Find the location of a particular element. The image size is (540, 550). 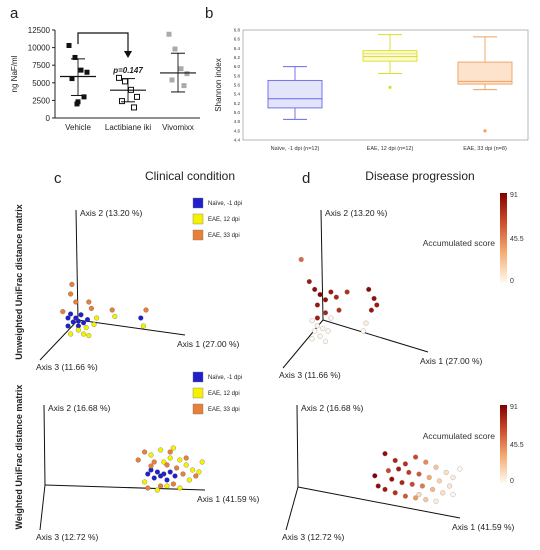

axis3-label: Axis 3 (11.66 %) is located at coordinates (67, 367).